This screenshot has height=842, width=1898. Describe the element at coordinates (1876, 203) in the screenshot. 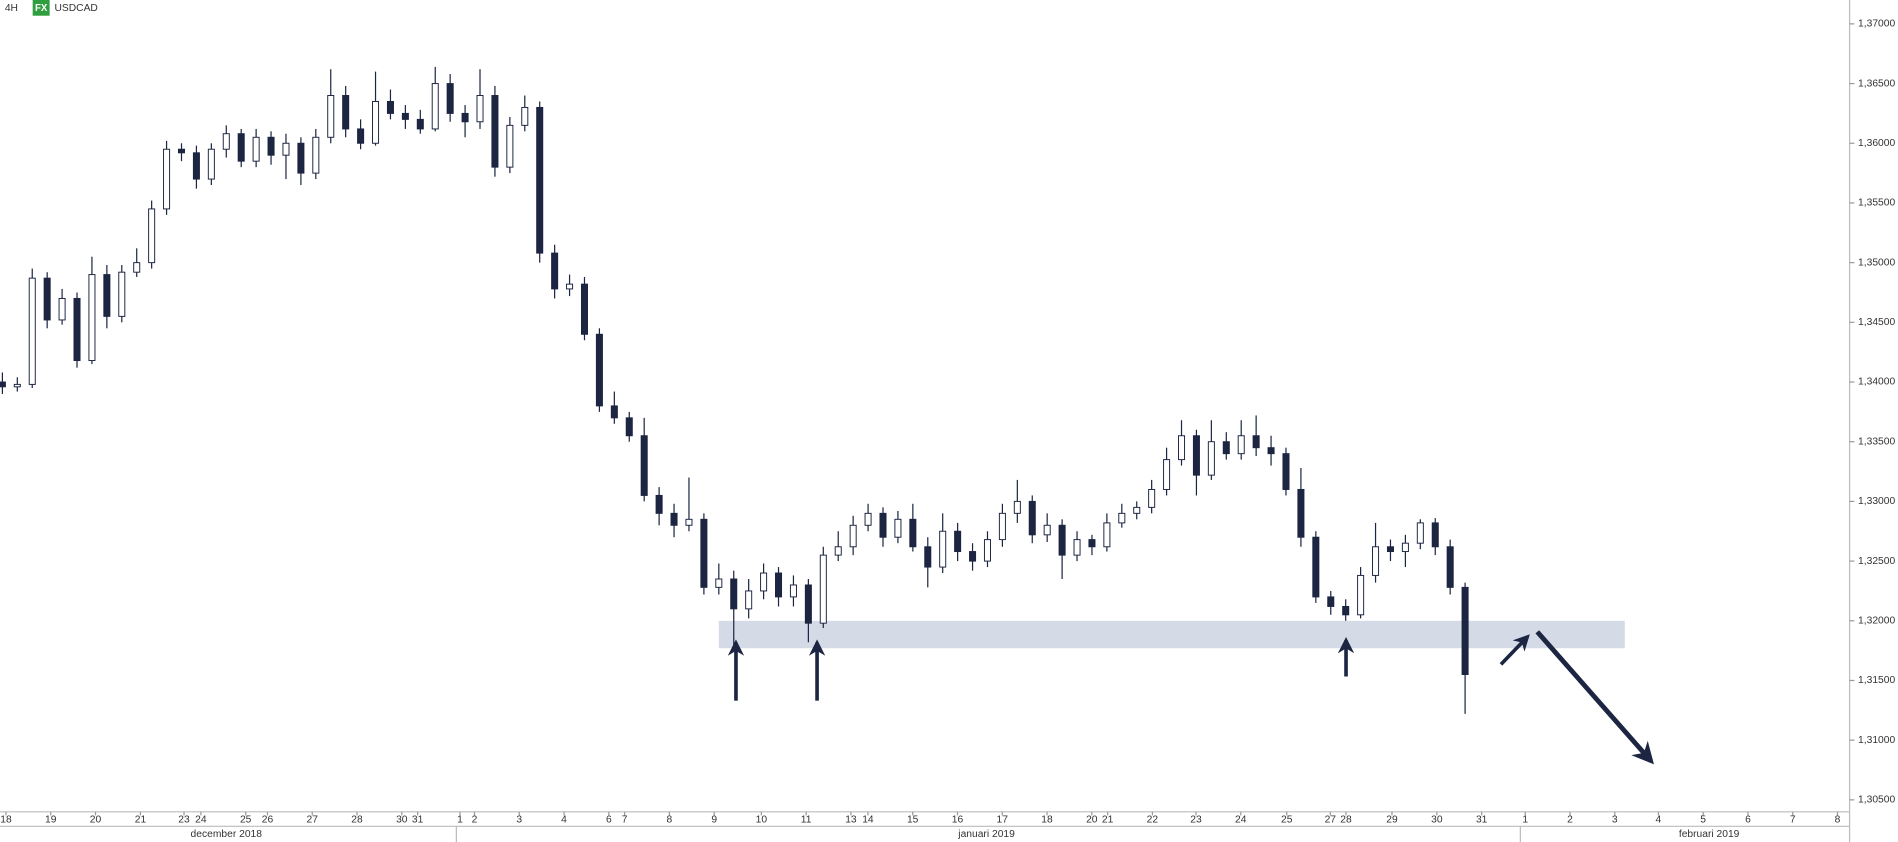

I see `y-tick-label: 1,35500` at that location.